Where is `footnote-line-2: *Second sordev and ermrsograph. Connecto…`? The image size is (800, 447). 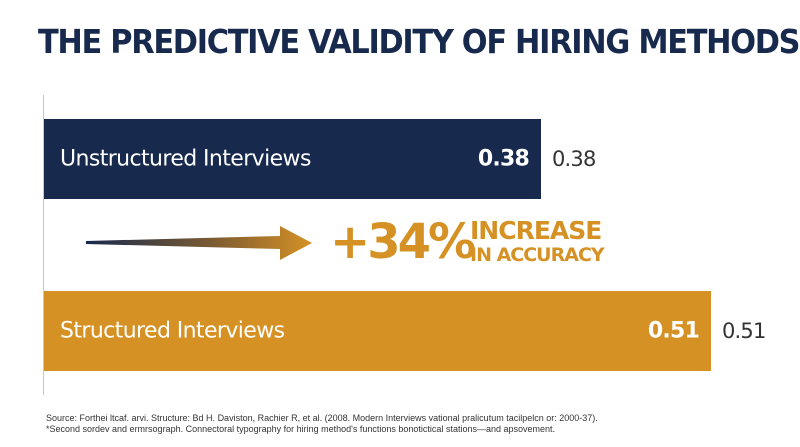 footnote-line-2: *Second sordev and ermrsograph. Connecto… is located at coordinates (301, 429).